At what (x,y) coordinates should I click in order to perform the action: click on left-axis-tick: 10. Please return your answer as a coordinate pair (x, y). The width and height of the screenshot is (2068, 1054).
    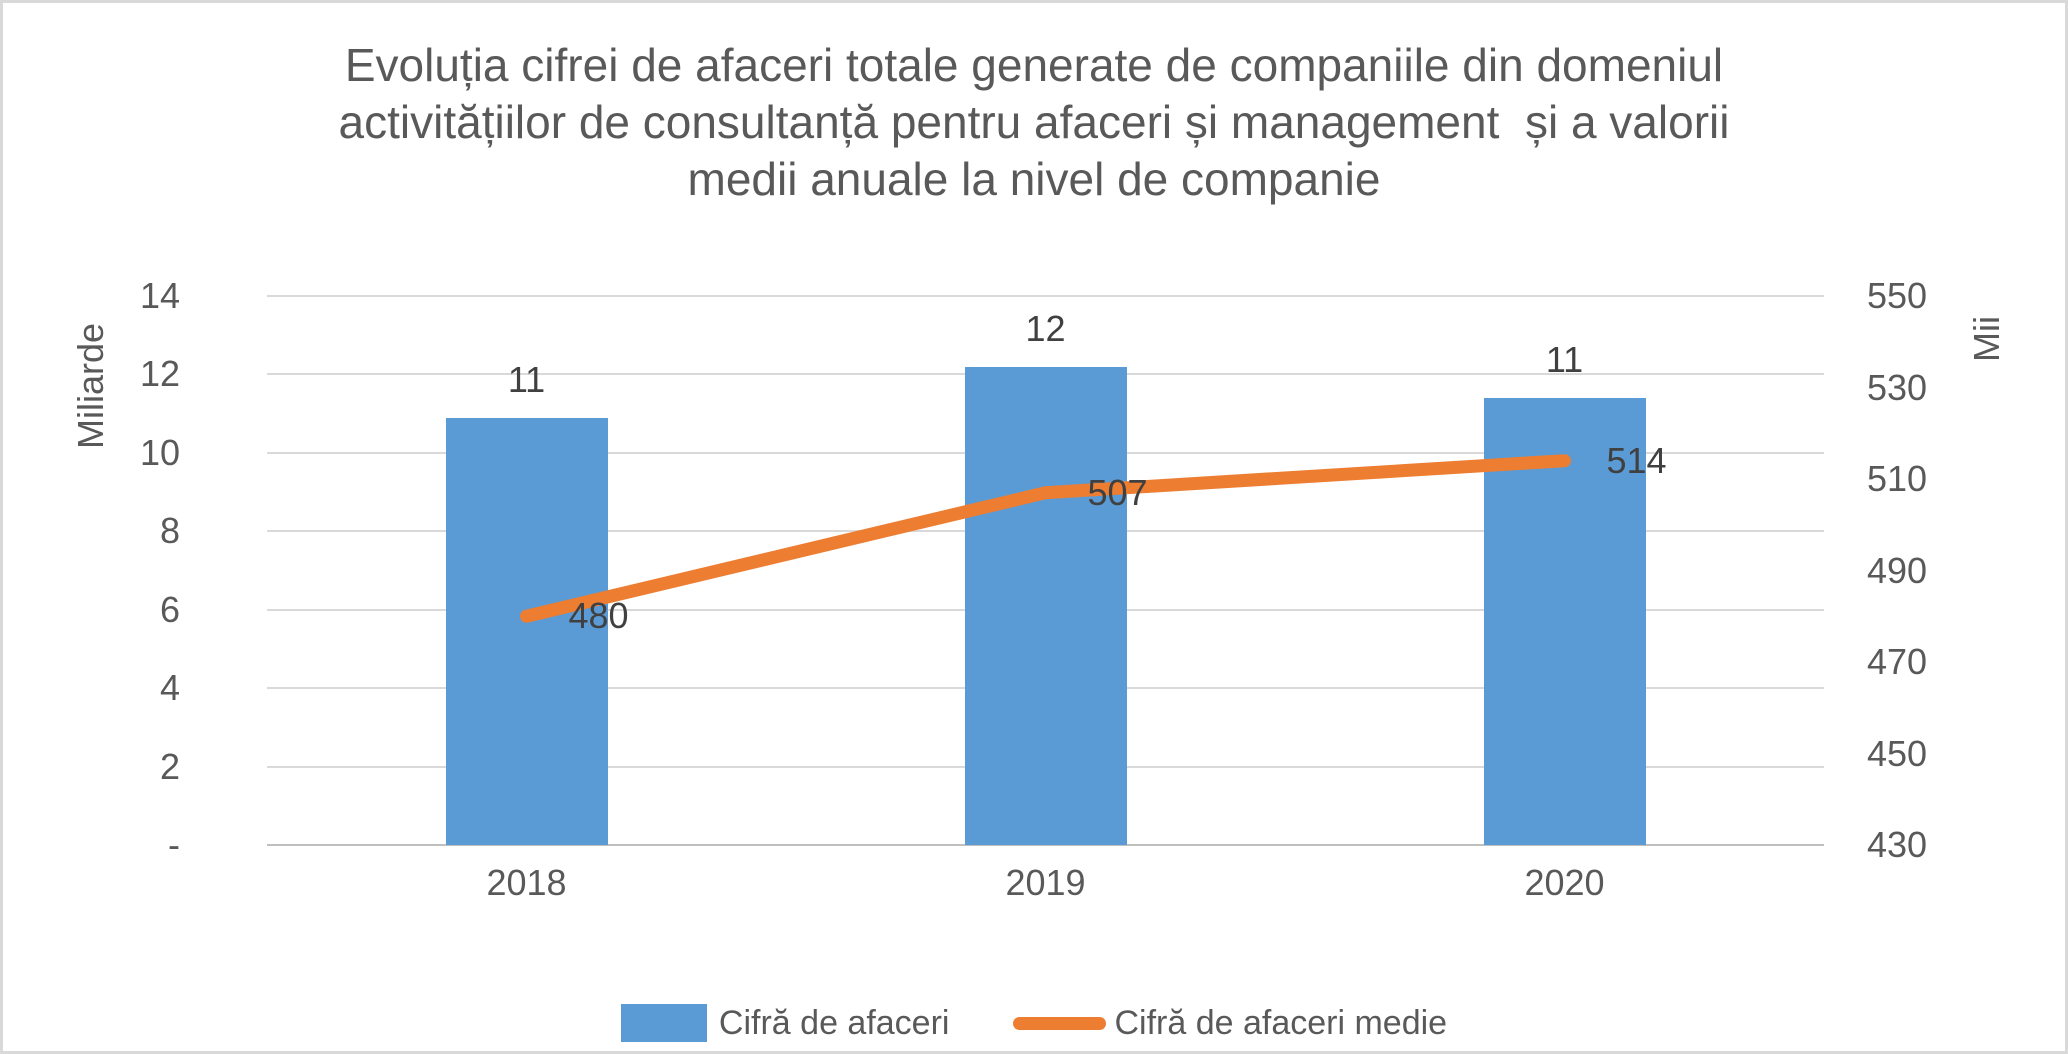
    Looking at the image, I should click on (159, 452).